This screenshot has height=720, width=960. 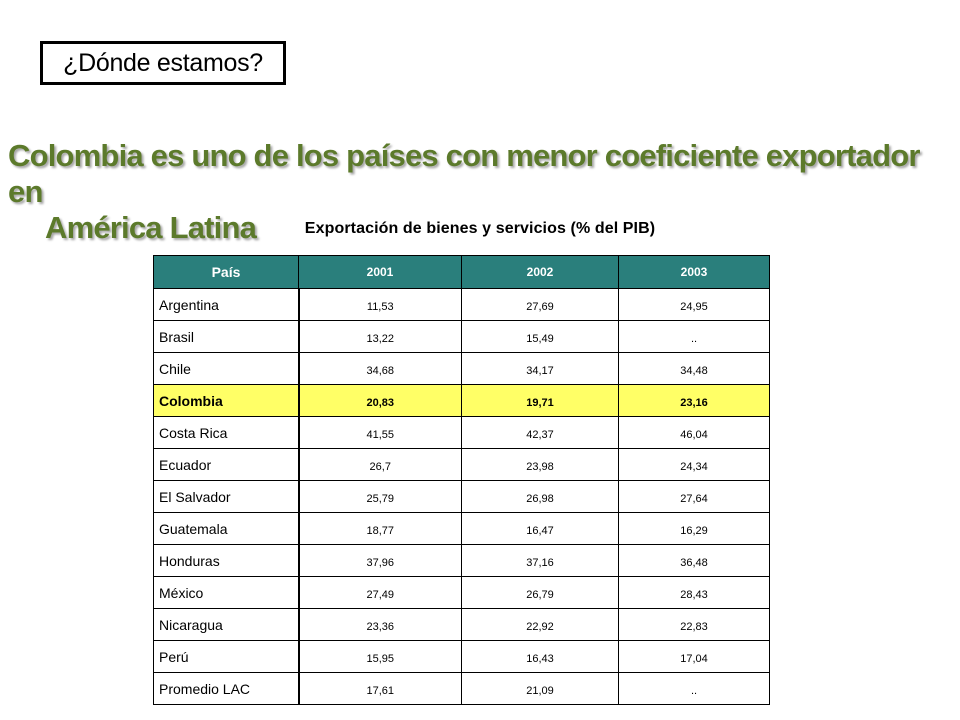 What do you see at coordinates (380, 464) in the screenshot?
I see `value-cell: 26,7` at bounding box center [380, 464].